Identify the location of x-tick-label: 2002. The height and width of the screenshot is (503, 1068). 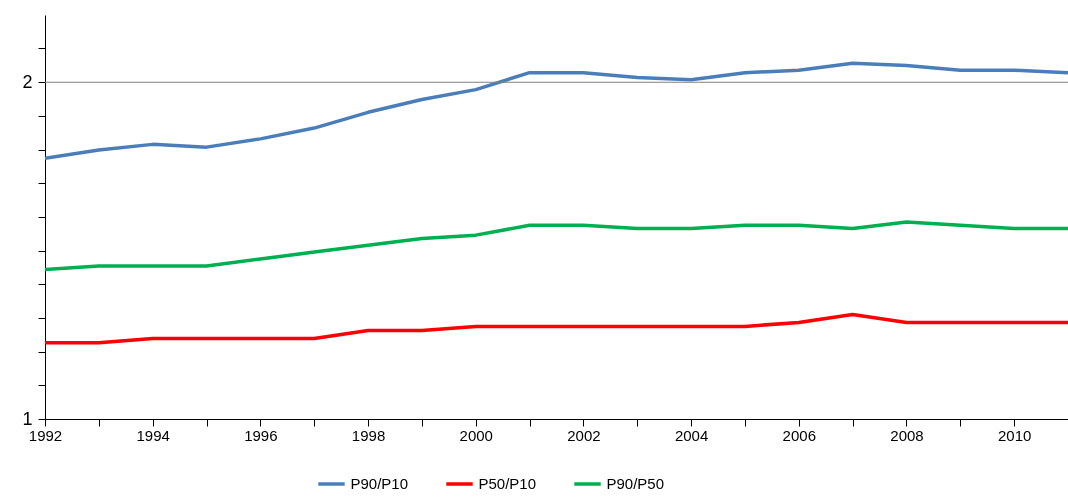
(584, 435).